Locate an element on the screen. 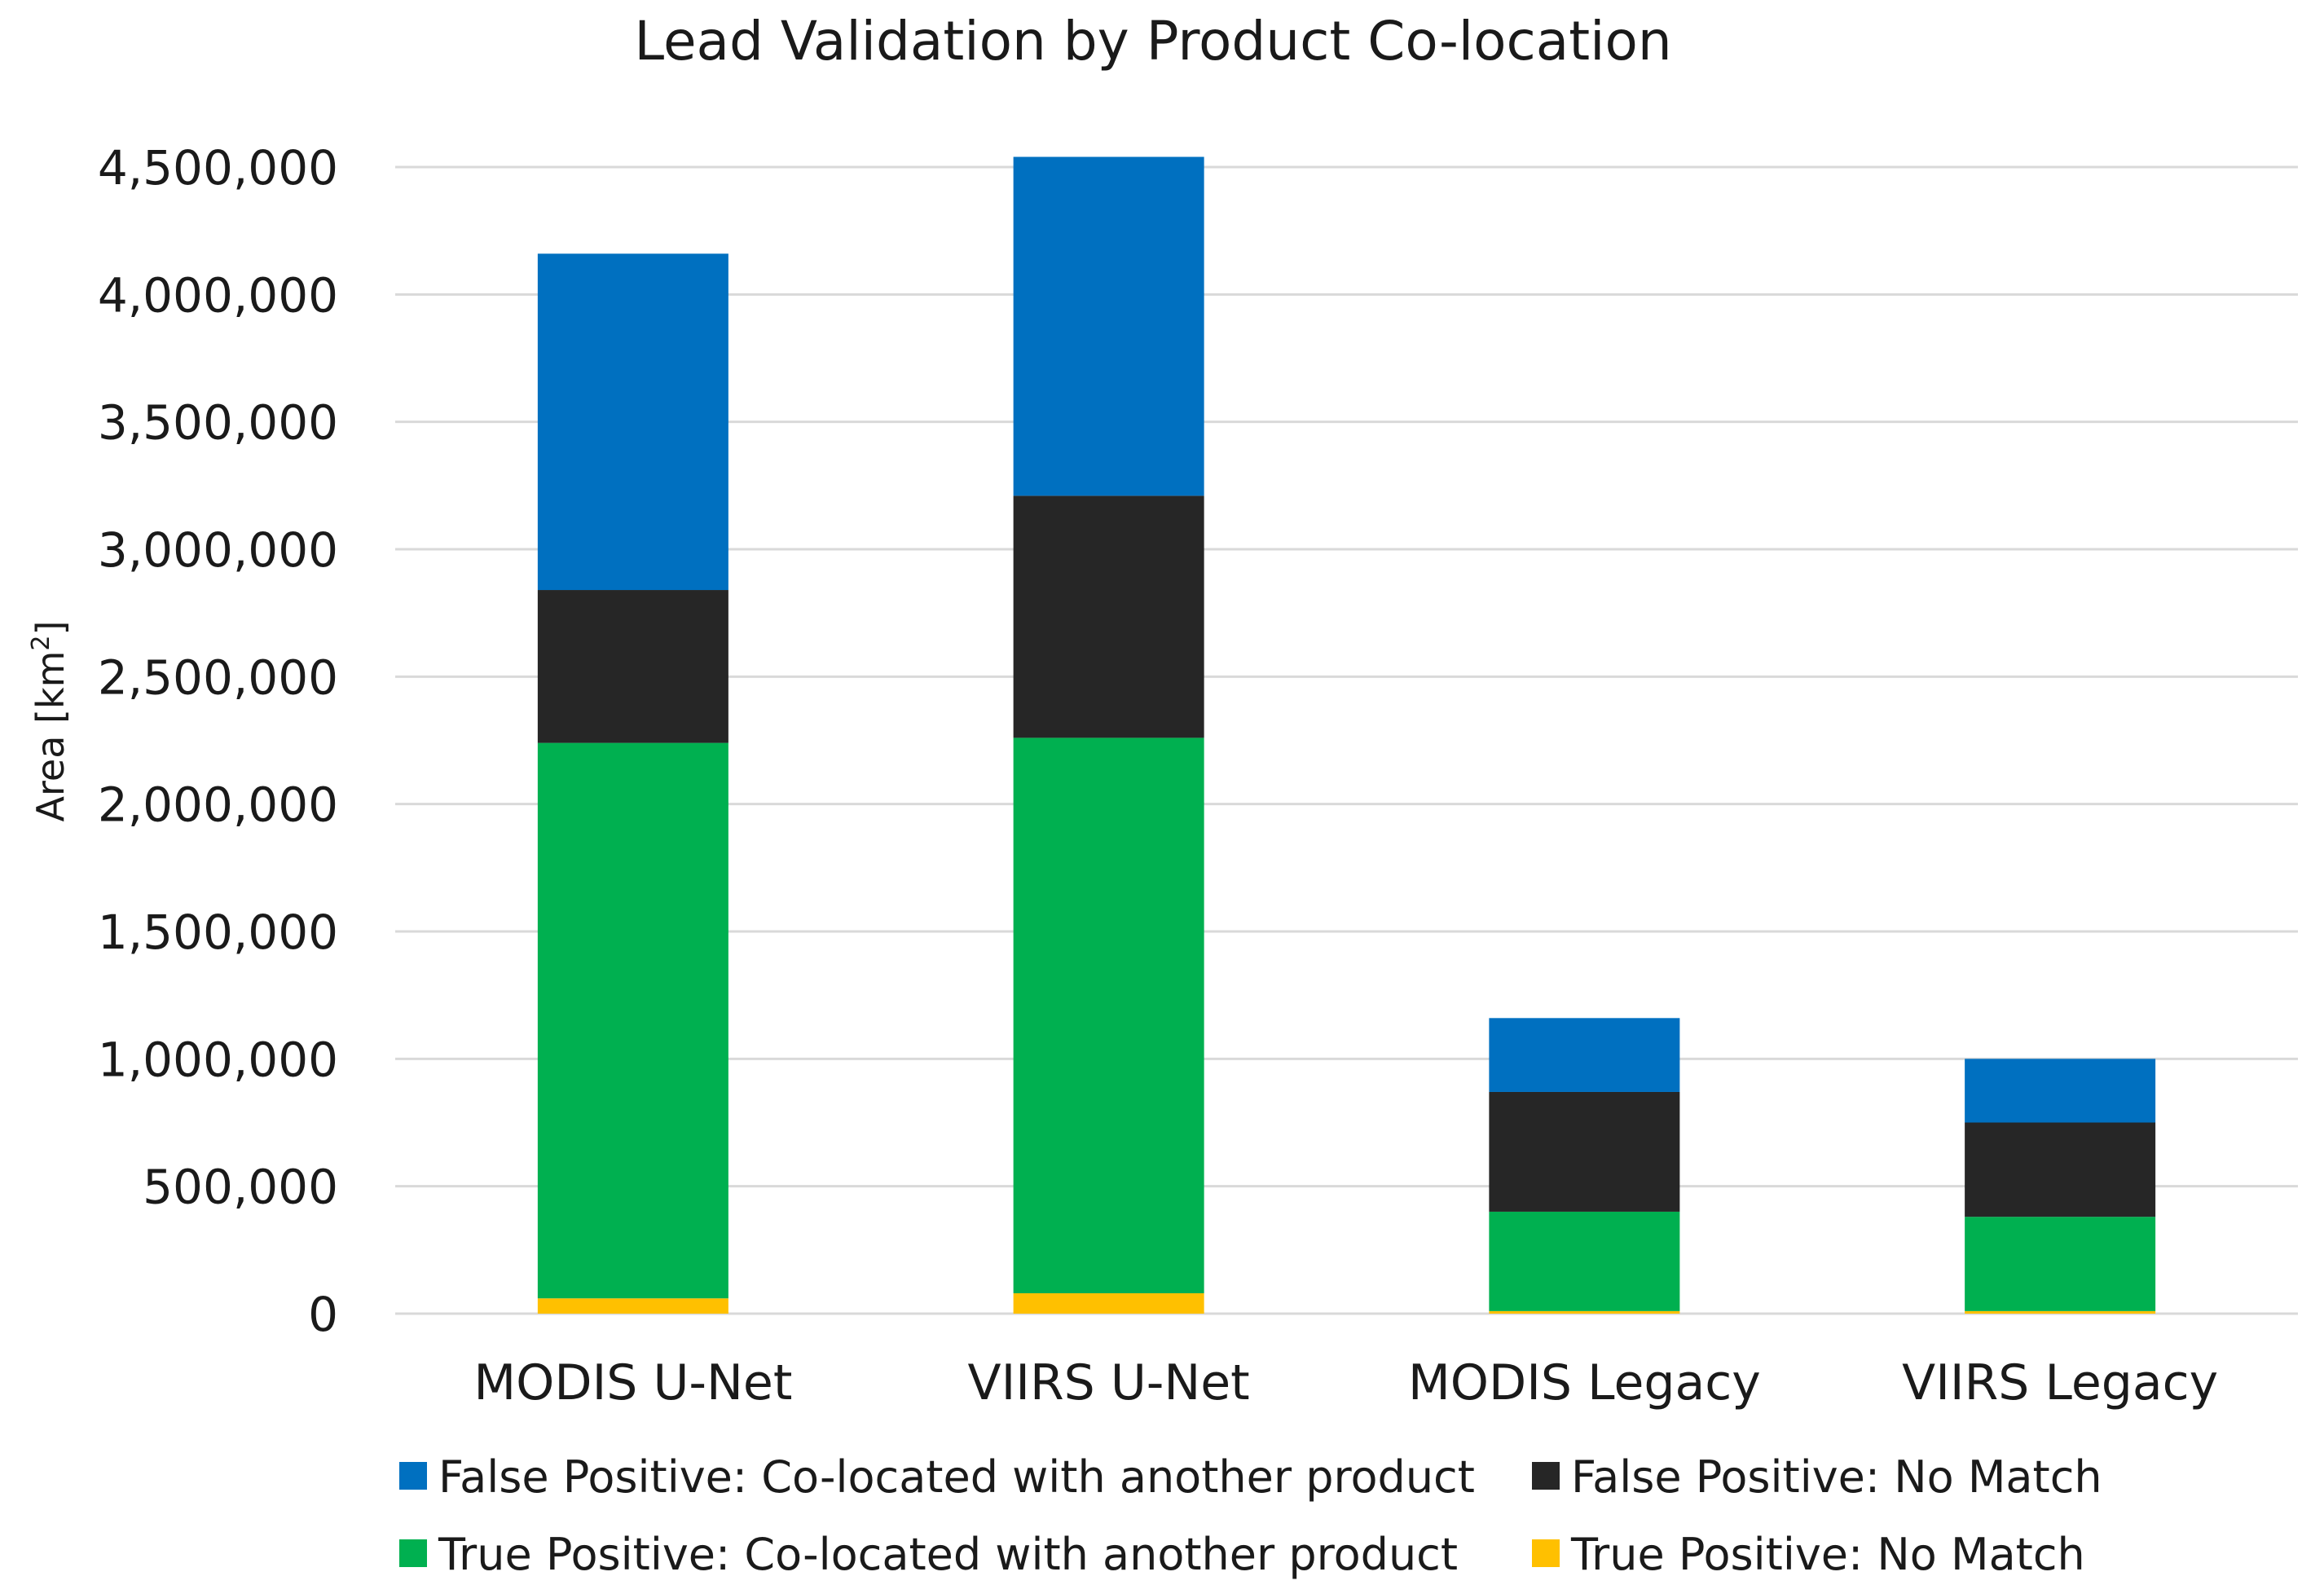 This screenshot has width=2324, height=1585. y-axis-label-main: Area [km is located at coordinates (51, 736).